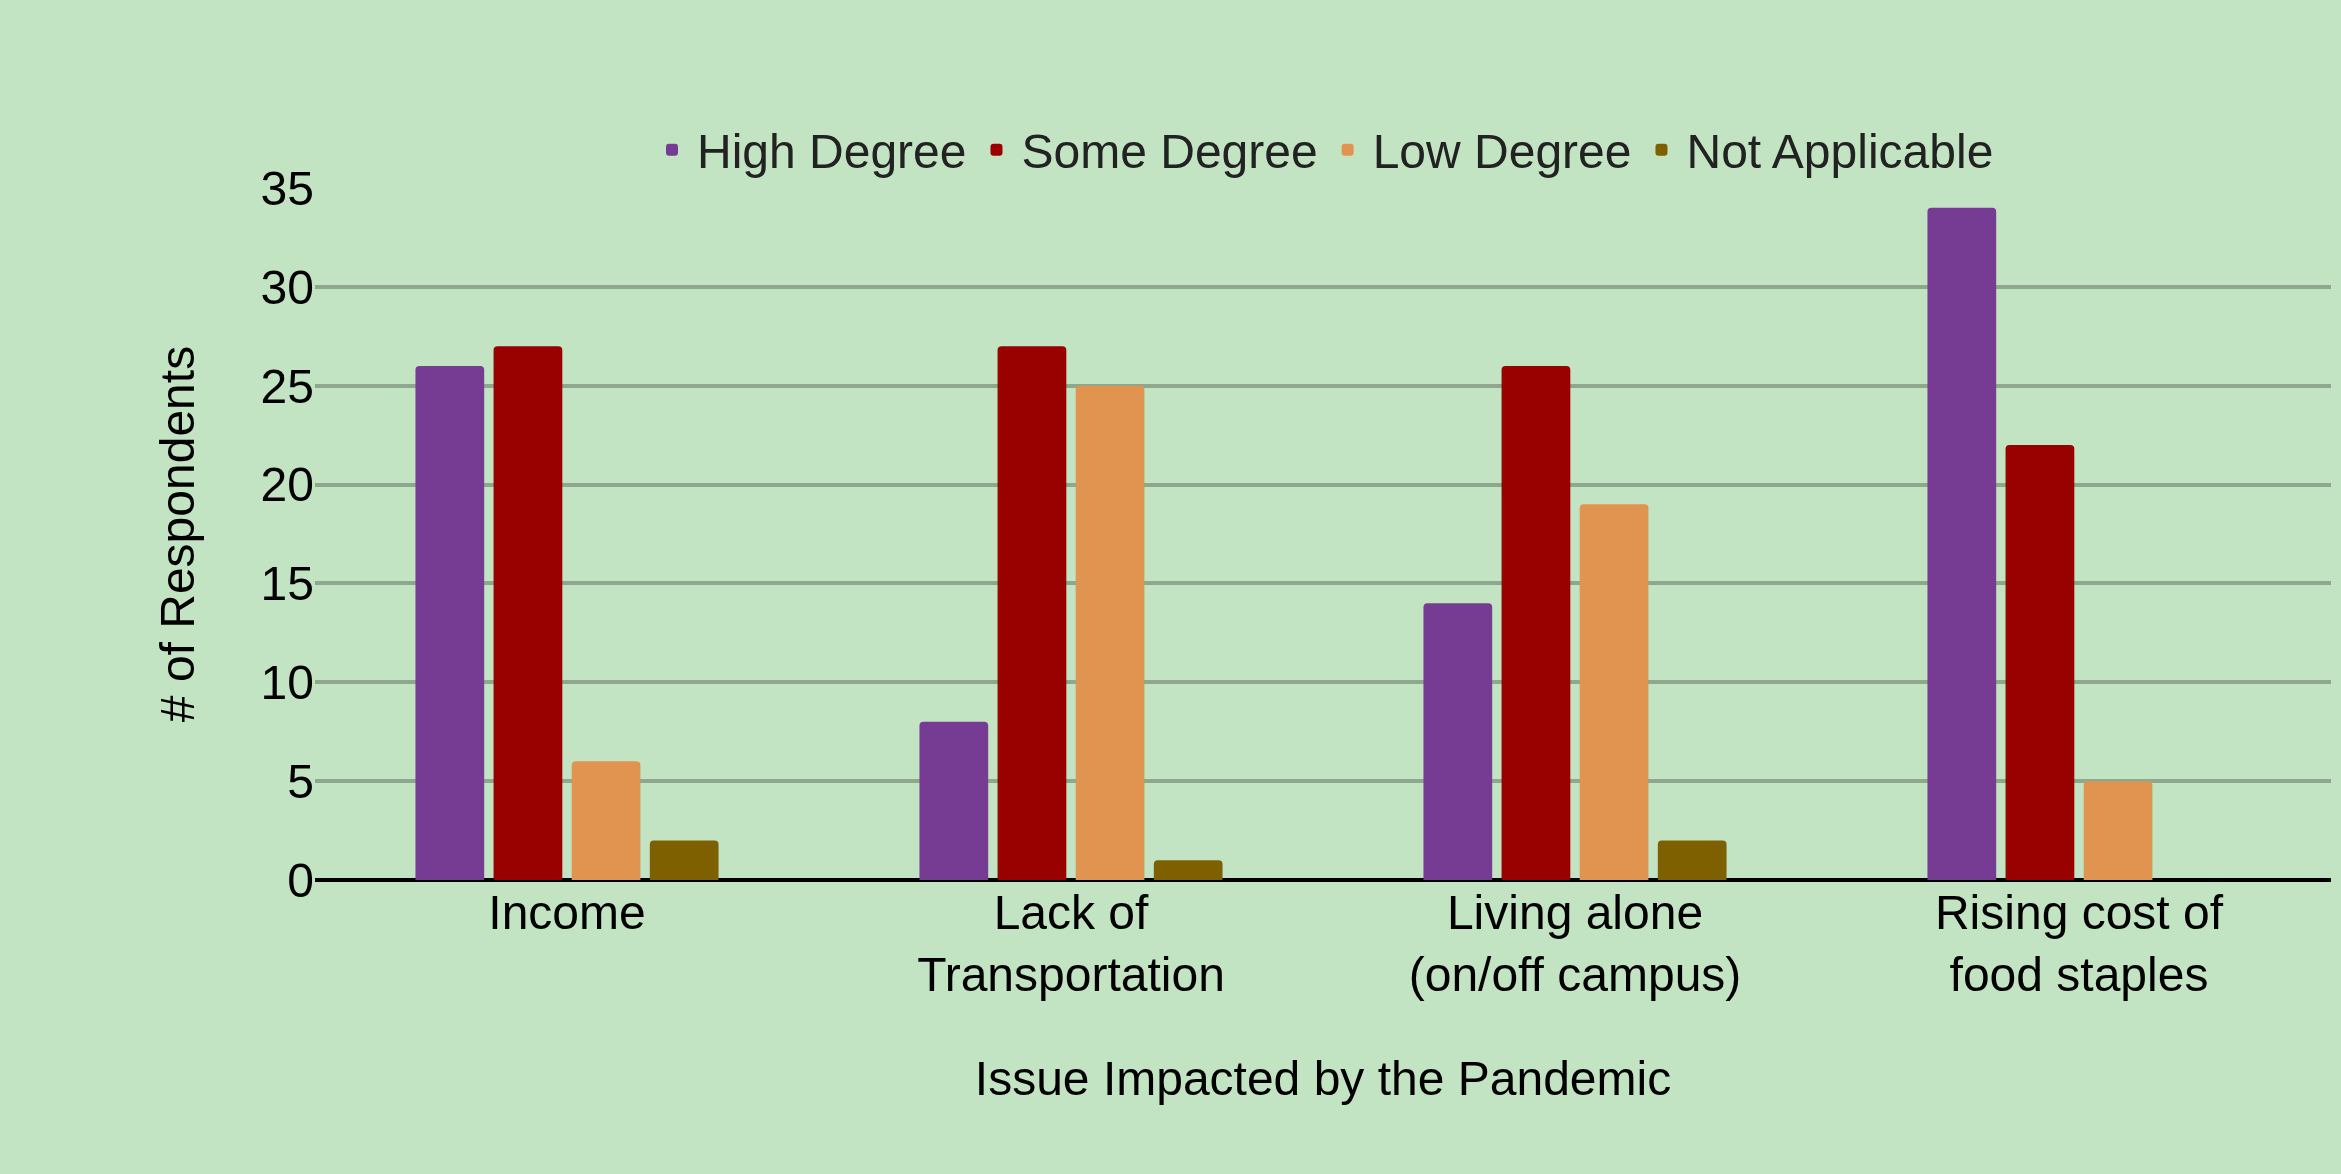  I want to click on y-axis-title: # of Respondents, so click(178, 534).